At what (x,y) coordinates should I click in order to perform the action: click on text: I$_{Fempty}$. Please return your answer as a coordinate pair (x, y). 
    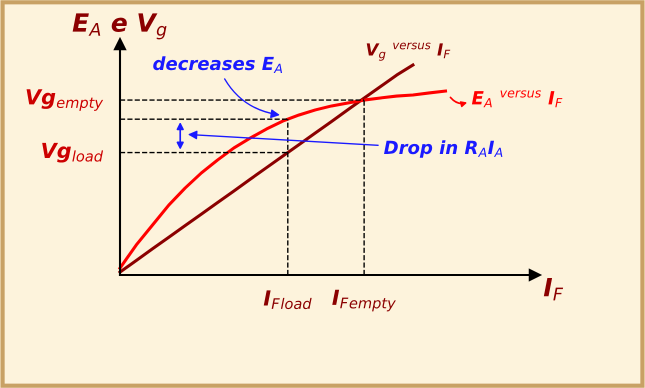
    Looking at the image, I should click on (364, 301).